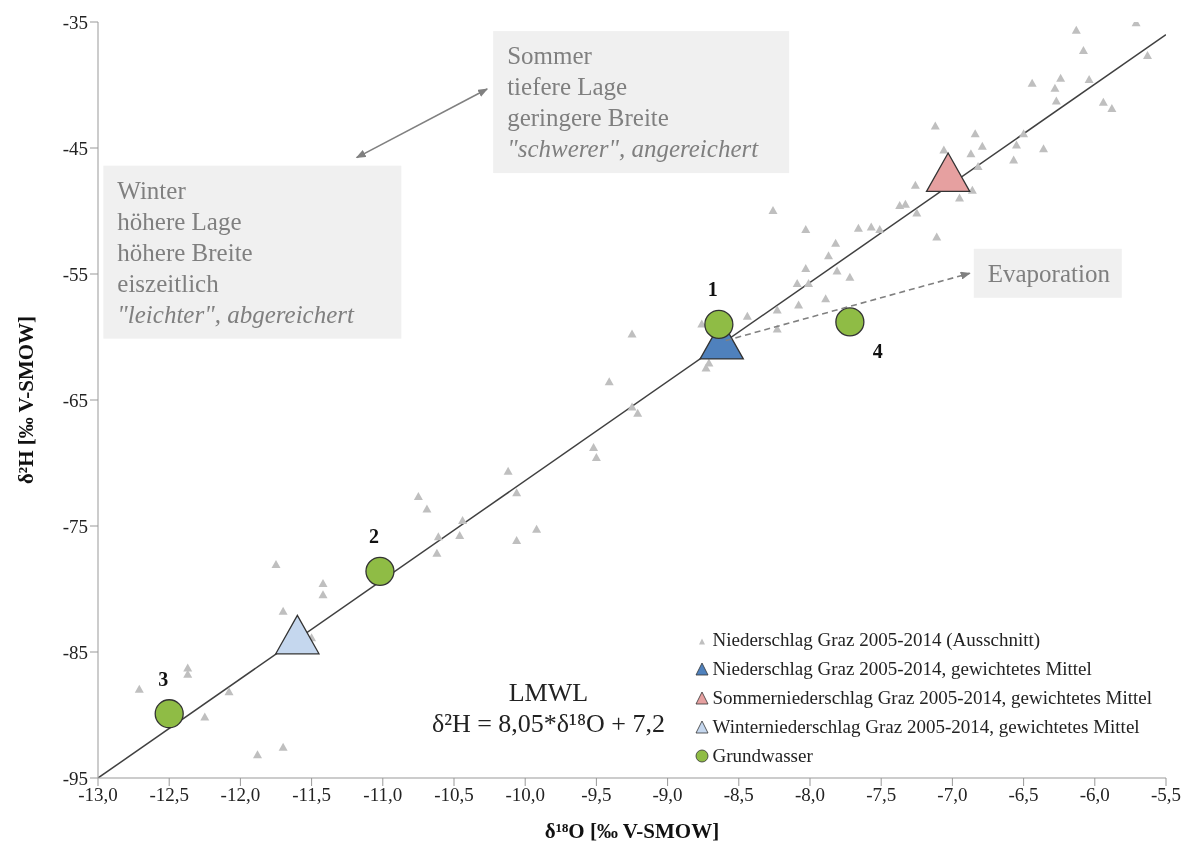 The width and height of the screenshot is (1197, 854). What do you see at coordinates (881, 795) in the screenshot?
I see `x-tick-label: -7,5` at bounding box center [881, 795].